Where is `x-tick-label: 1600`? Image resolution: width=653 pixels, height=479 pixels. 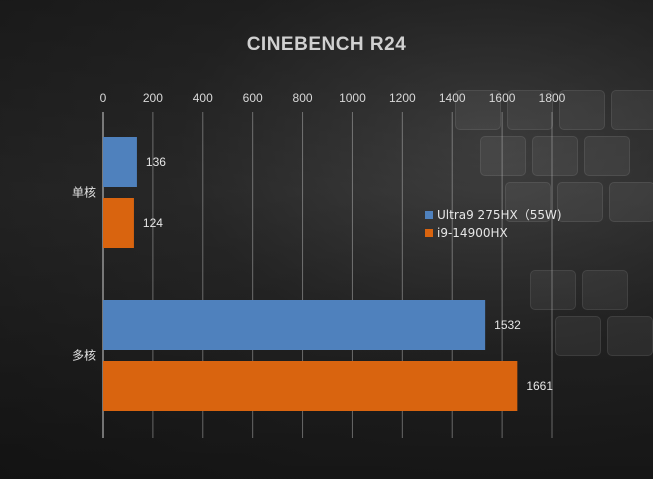 x-tick-label: 1600 is located at coordinates (502, 98).